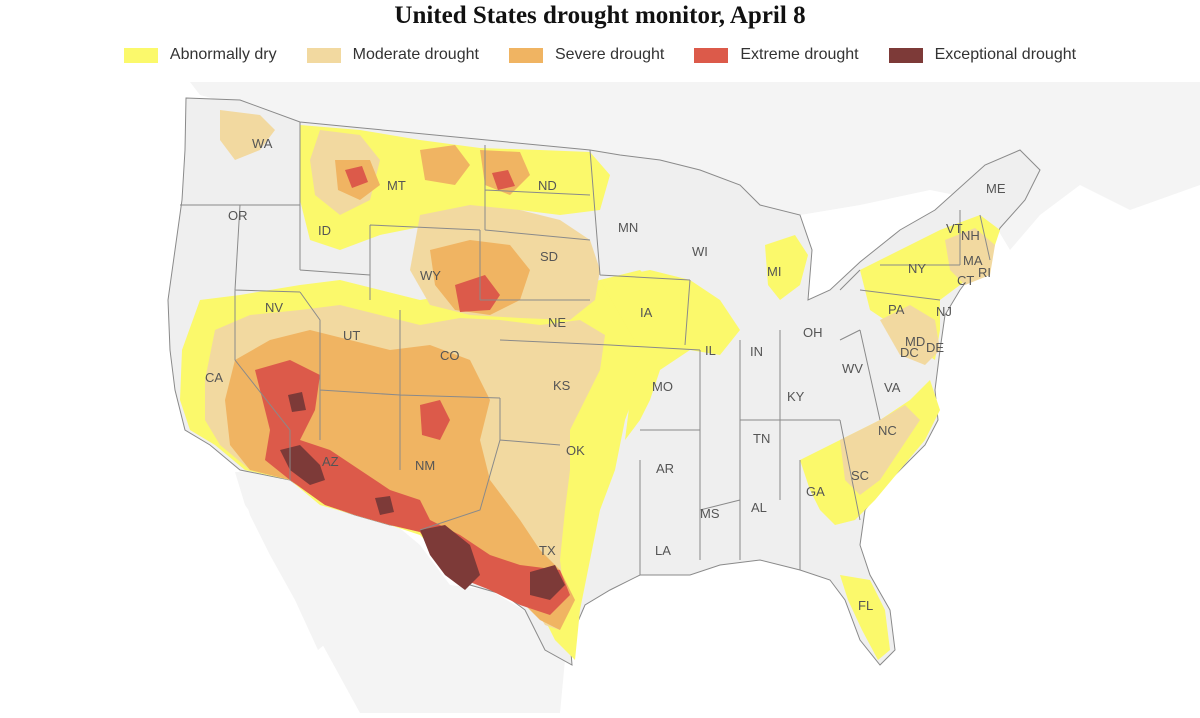  Describe the element at coordinates (238, 215) in the screenshot. I see `state-label-or: OR` at that location.